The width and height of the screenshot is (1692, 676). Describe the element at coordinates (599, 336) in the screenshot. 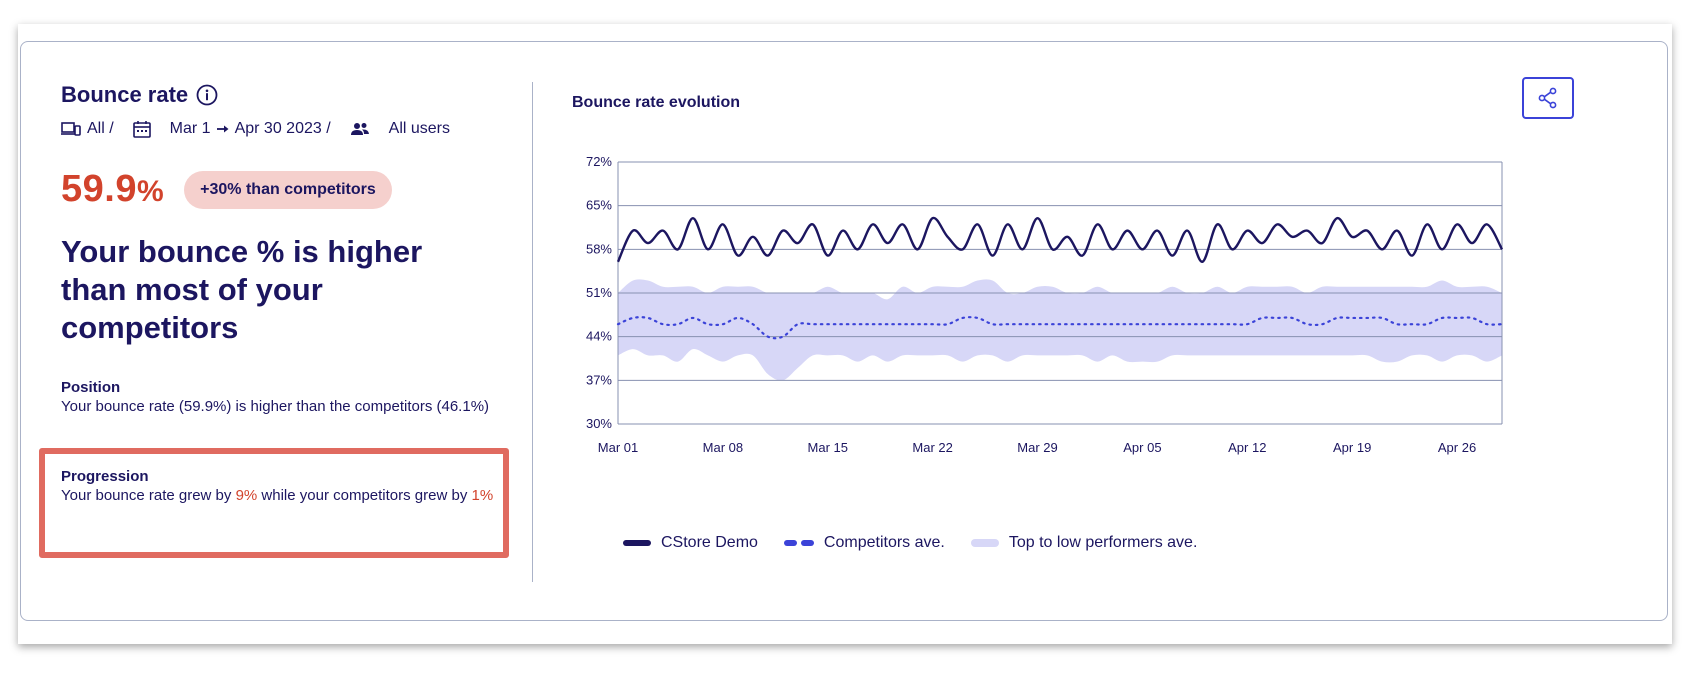

I see `y-tick-label: 44%` at that location.